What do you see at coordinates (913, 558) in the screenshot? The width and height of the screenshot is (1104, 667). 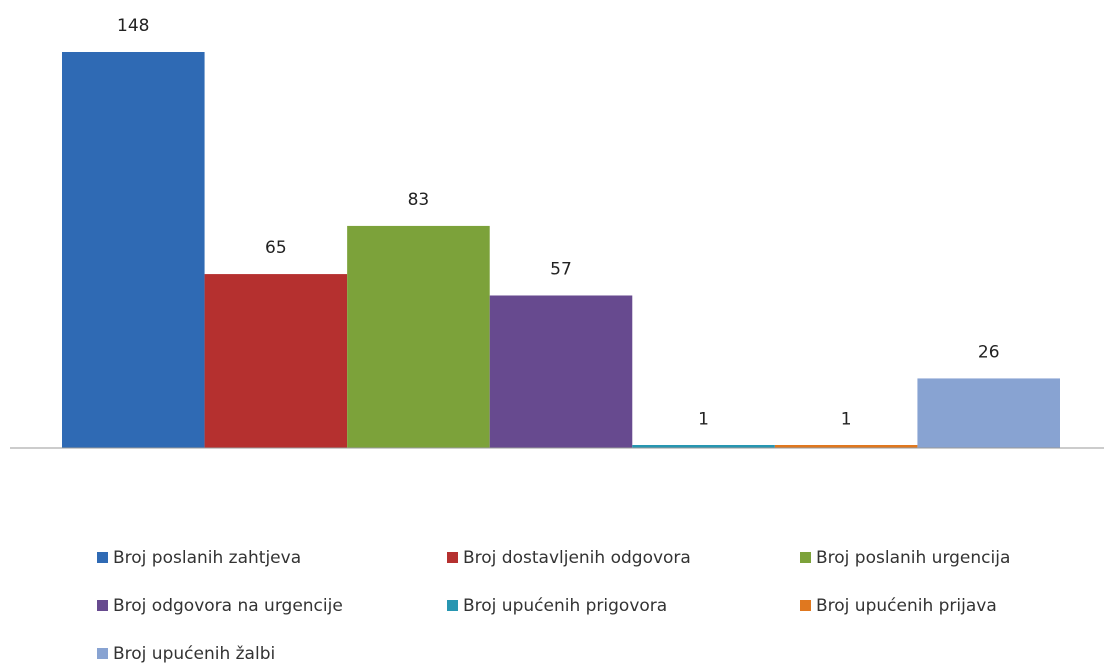 I see `legend-label: Broj poslanih urgencija` at bounding box center [913, 558].